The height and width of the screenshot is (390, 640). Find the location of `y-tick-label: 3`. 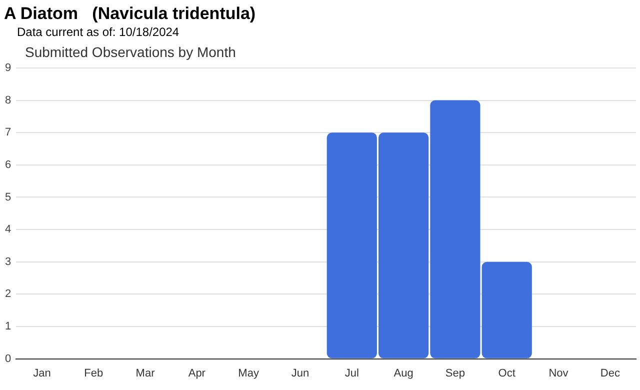

y-tick-label: 3 is located at coordinates (8, 262).